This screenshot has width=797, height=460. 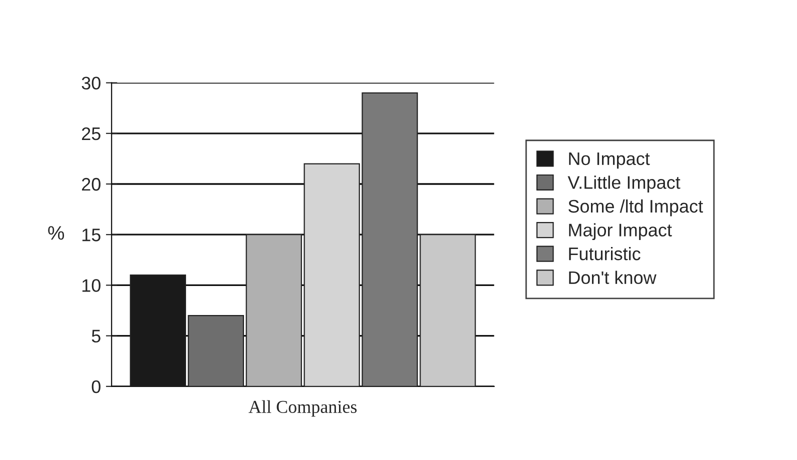 I want to click on legend-label: No Impact, so click(x=609, y=160).